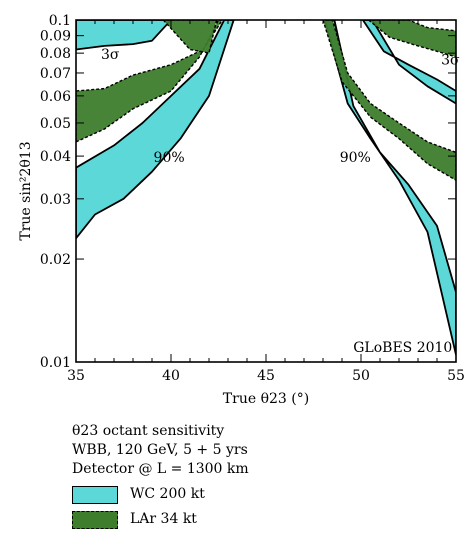 This screenshot has width=474, height=543. Describe the element at coordinates (456, 376) in the screenshot. I see `x-tick-label: 55` at that location.